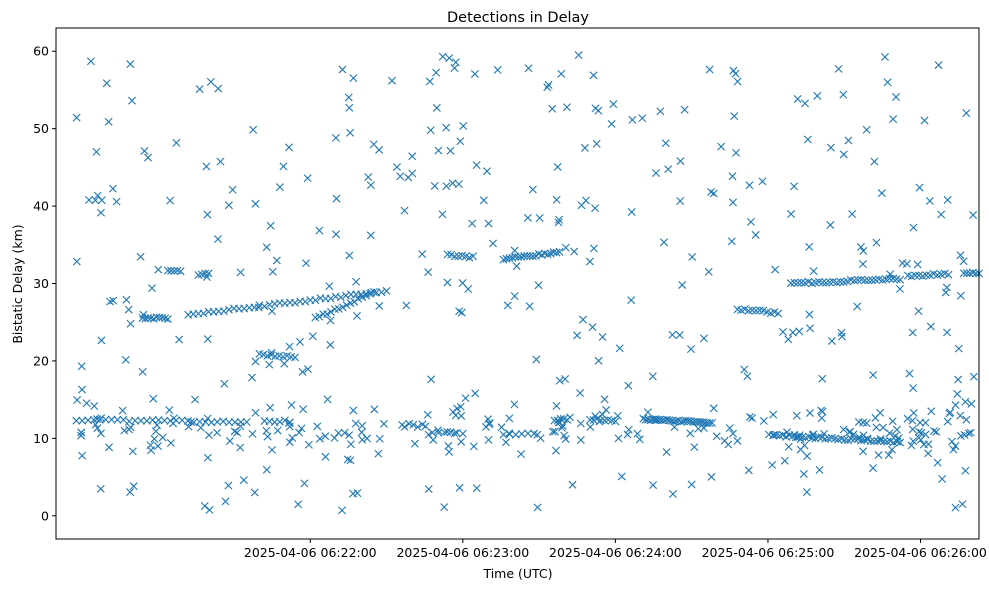  What do you see at coordinates (41, 206) in the screenshot?
I see `y-tick-label: 40` at bounding box center [41, 206].